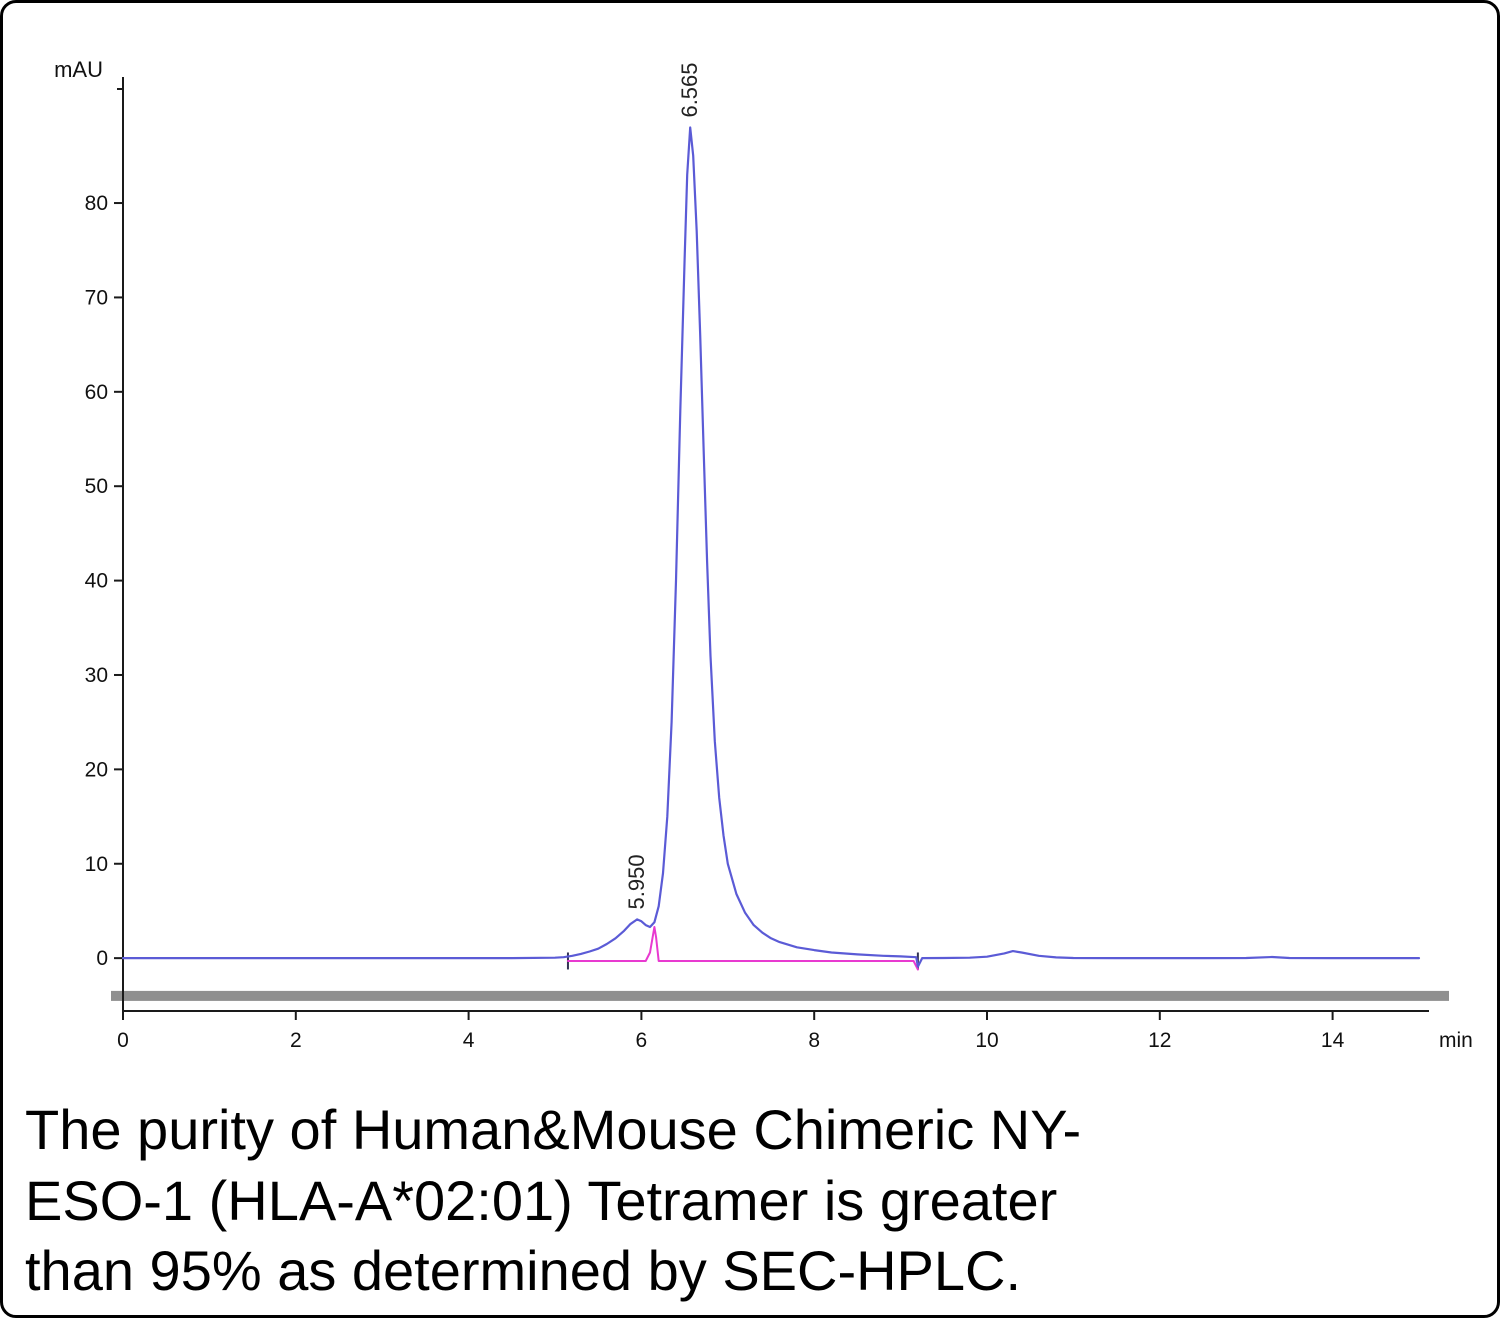 This screenshot has height=1318, width=1500. Describe the element at coordinates (96, 297) in the screenshot. I see `svg-text: 70` at that location.